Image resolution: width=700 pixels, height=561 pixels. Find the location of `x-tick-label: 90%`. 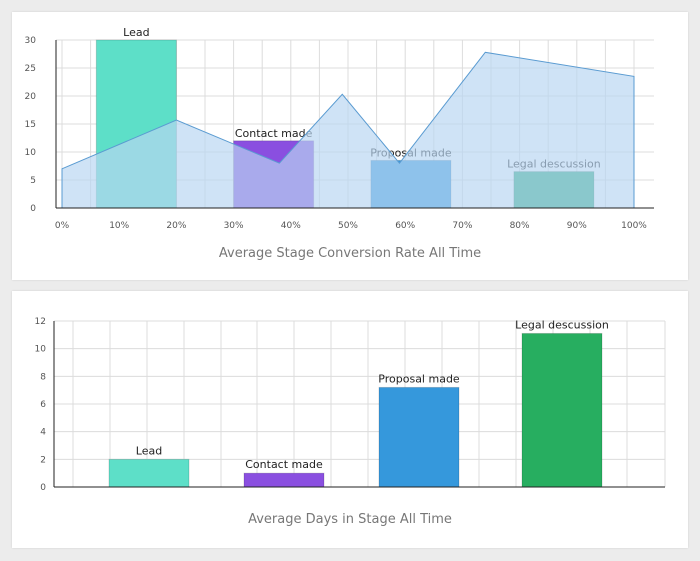

x-tick-label: 90% is located at coordinates (577, 226).